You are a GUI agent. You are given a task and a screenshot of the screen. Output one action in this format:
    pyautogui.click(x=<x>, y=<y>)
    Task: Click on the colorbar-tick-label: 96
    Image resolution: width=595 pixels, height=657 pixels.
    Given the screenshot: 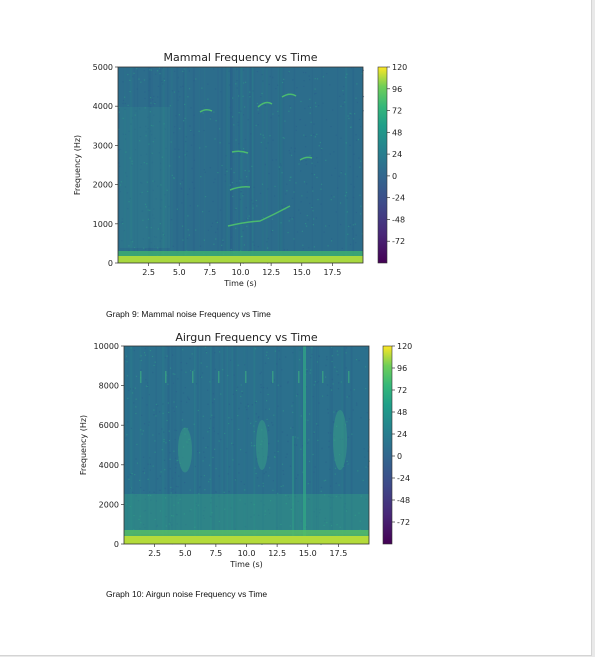 What is the action you would take?
    pyautogui.click(x=397, y=89)
    